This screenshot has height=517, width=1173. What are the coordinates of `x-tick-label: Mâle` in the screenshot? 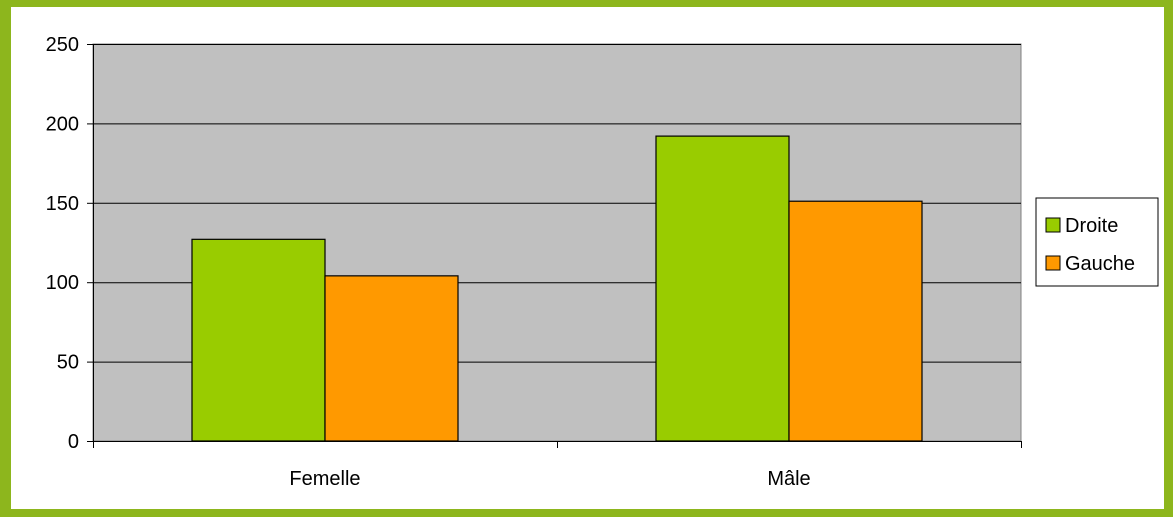 It's located at (788, 479).